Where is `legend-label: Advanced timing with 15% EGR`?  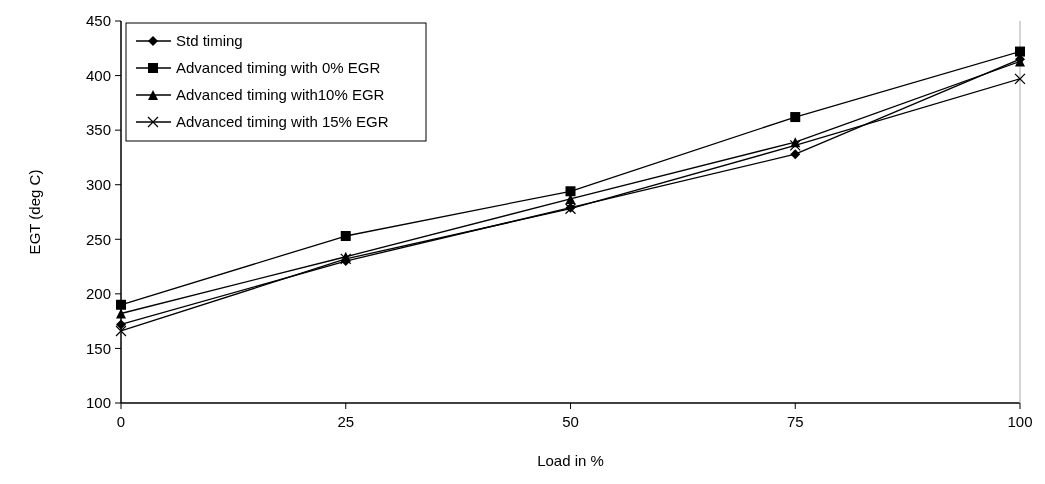
legend-label: Advanced timing with 15% EGR is located at coordinates (282, 122).